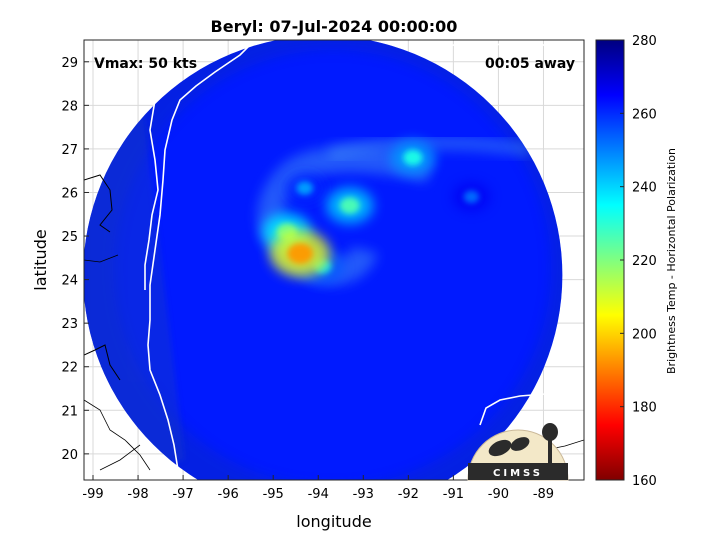 The height and width of the screenshot is (540, 720). What do you see at coordinates (610, 260) in the screenshot?
I see `colorbar` at bounding box center [610, 260].